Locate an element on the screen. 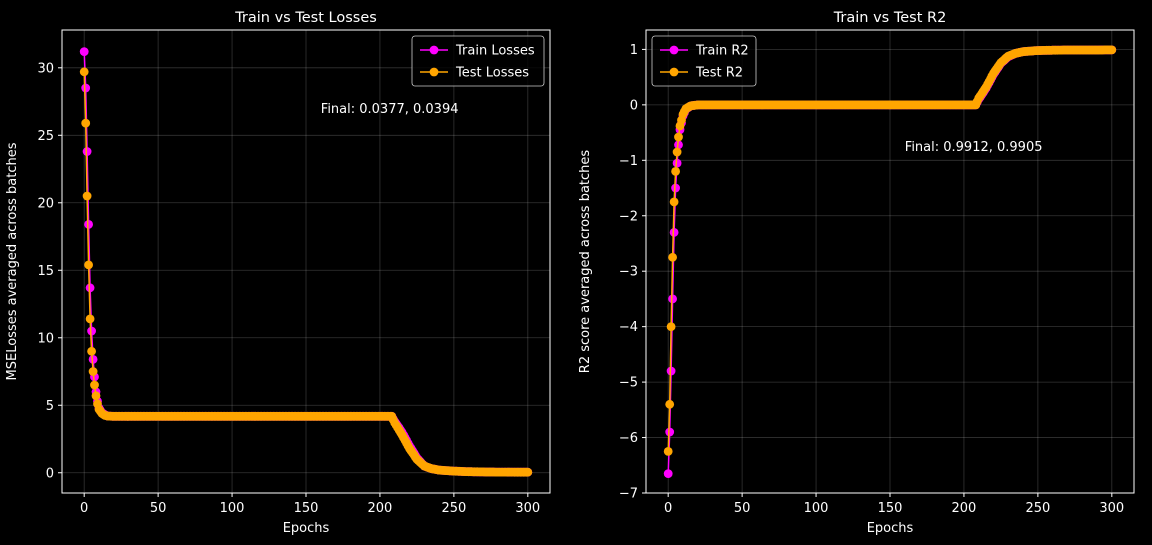 Image resolution: width=1152 pixels, height=545 pixels. y-tick-label: 25 is located at coordinates (45, 136).